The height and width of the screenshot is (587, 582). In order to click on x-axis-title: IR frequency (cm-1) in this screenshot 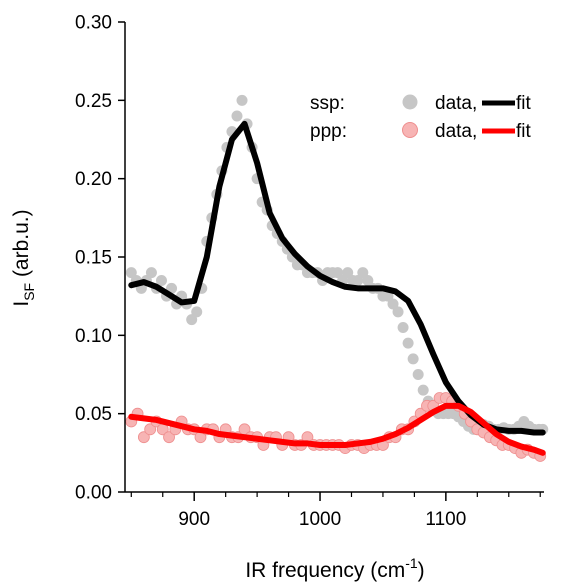, I will do `click(334, 568)`.